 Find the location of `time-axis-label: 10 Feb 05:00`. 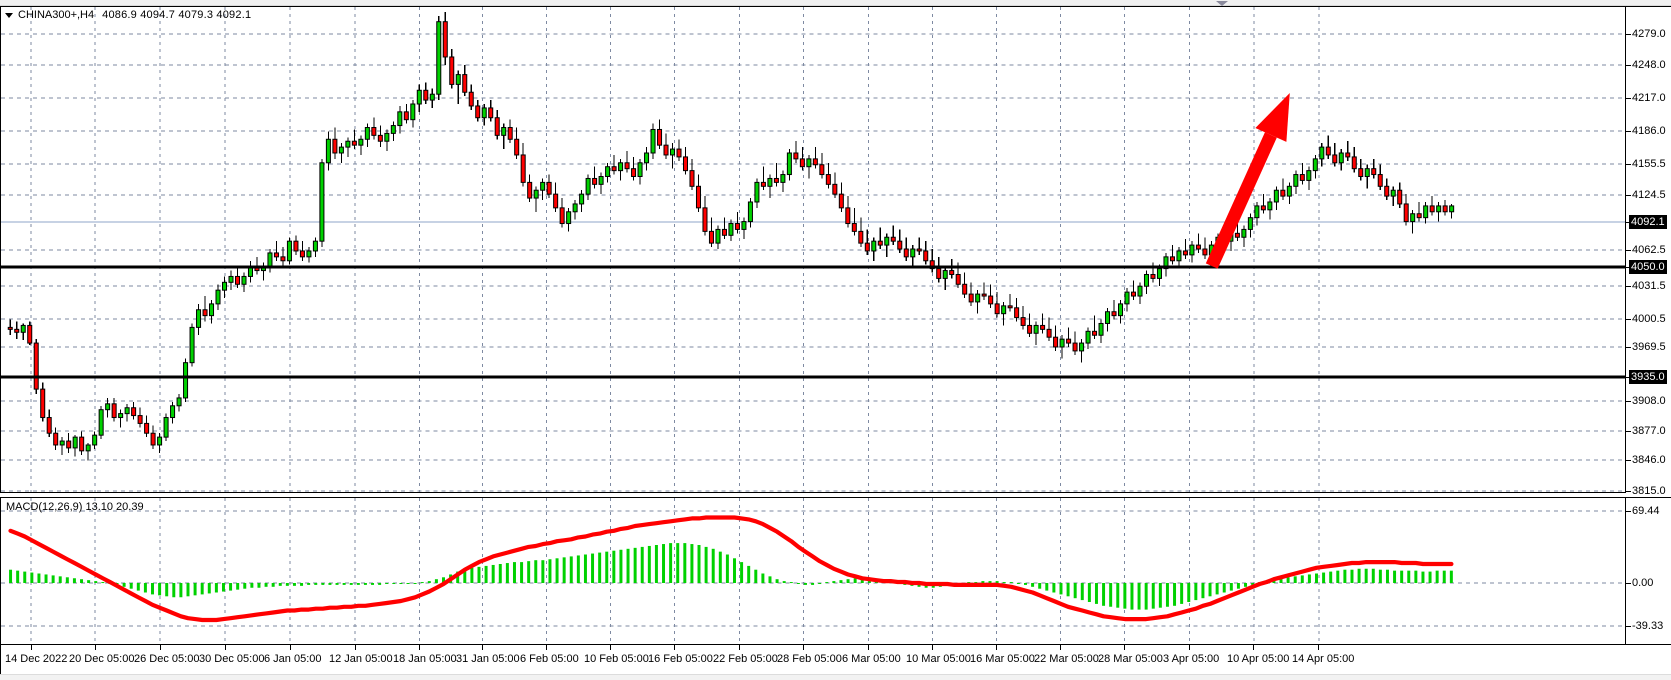

time-axis-label: 10 Feb 05:00 is located at coordinates (616, 659).